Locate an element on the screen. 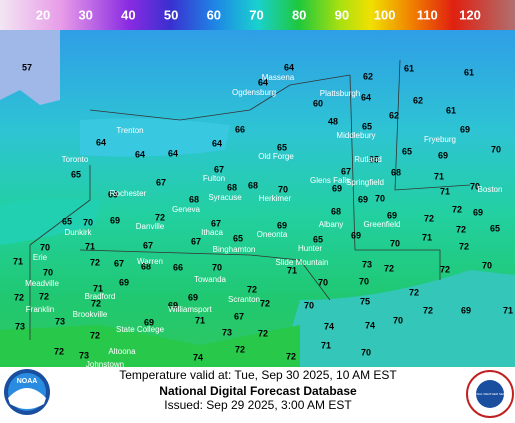 The image size is (515, 423). scale-label: 80 is located at coordinates (299, 14).